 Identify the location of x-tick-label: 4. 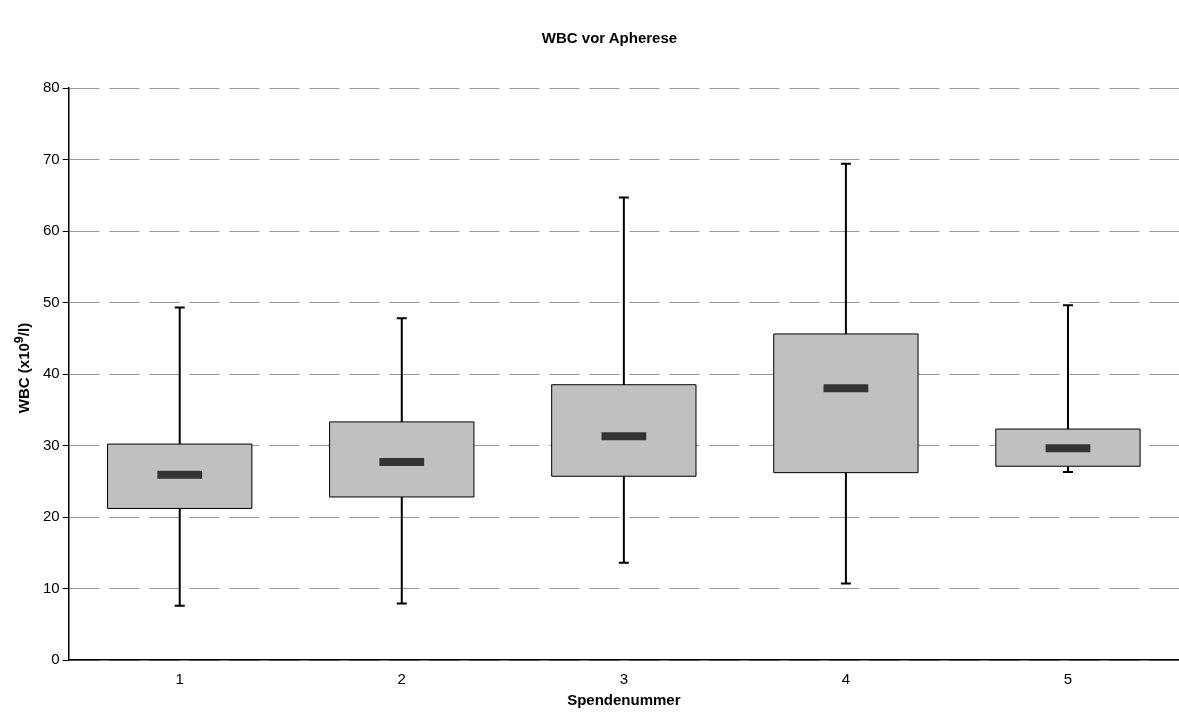
(846, 679).